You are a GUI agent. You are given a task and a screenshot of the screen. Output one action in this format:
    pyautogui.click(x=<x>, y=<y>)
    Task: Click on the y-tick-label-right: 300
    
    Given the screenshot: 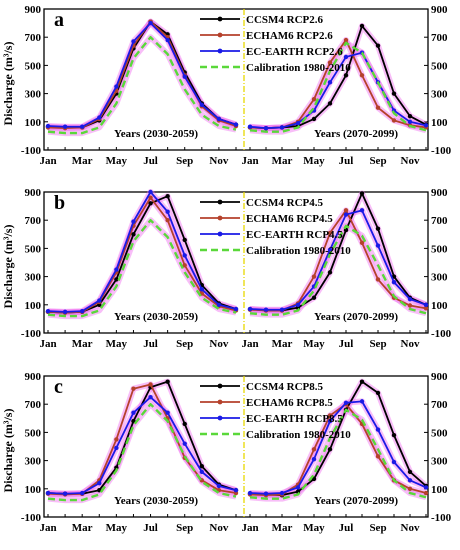 What is the action you would take?
    pyautogui.click(x=439, y=278)
    